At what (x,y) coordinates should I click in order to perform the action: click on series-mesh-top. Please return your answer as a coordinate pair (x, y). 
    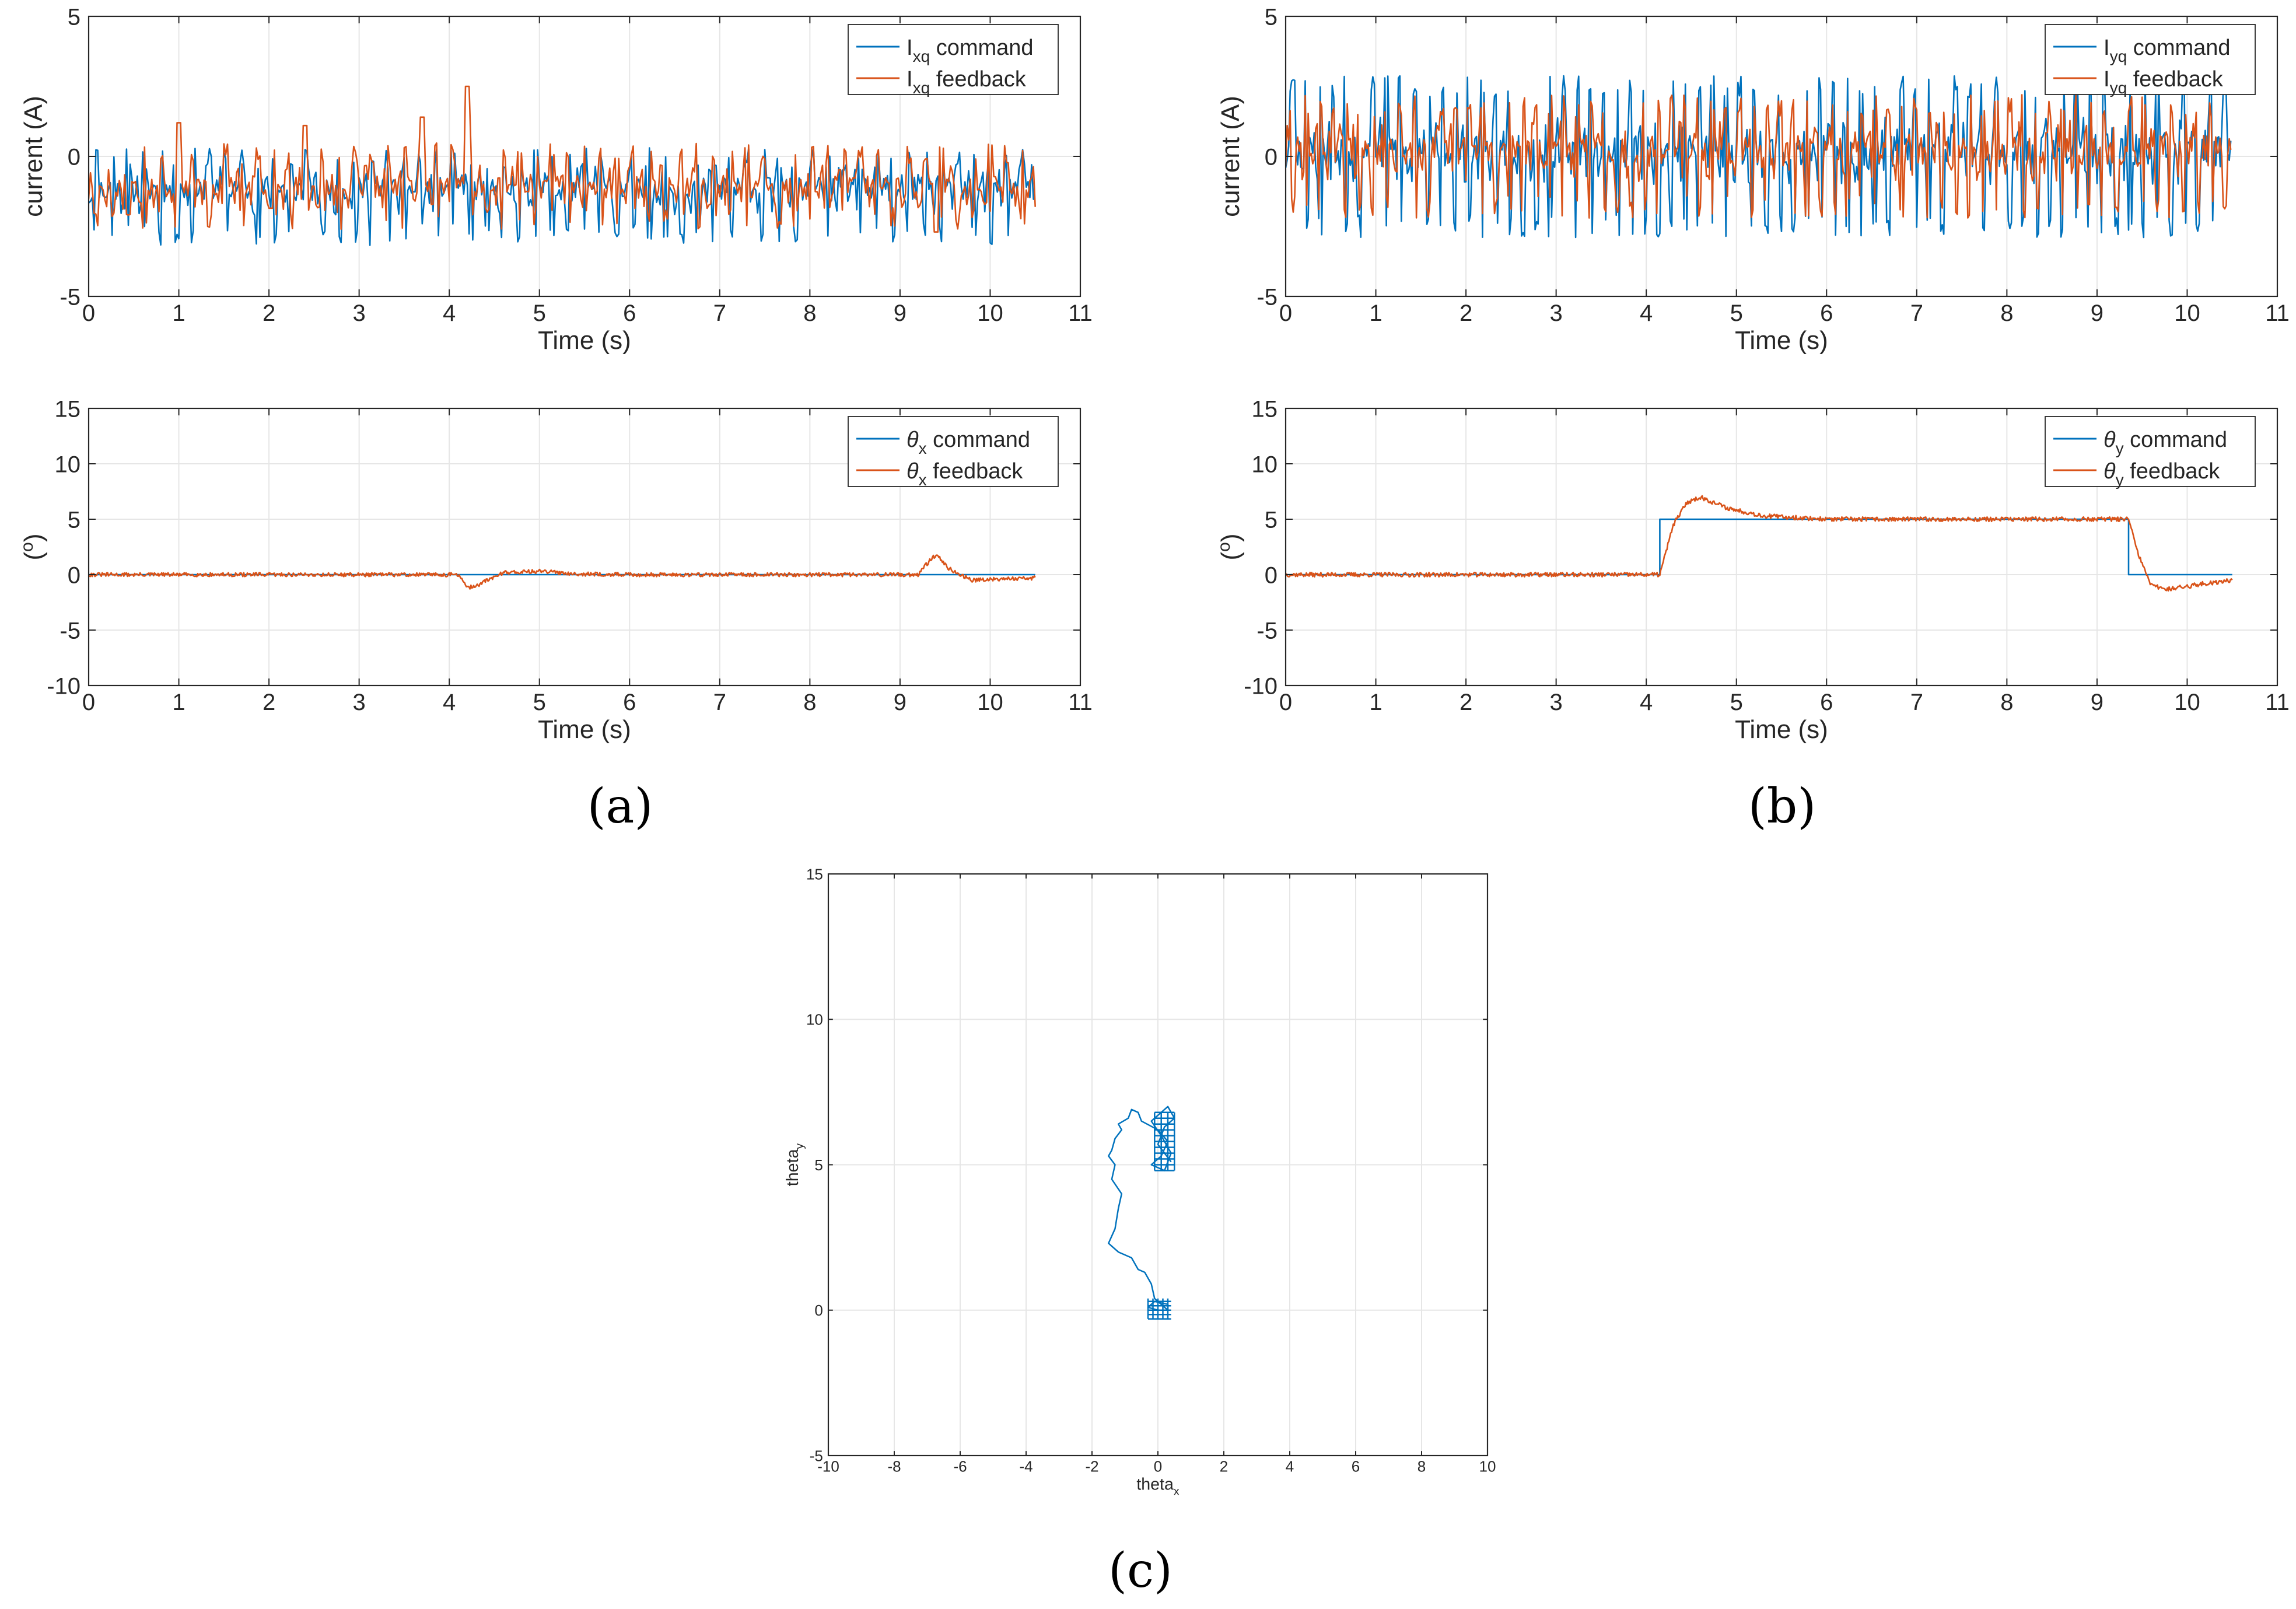
    Looking at the image, I should click on (1164, 1141).